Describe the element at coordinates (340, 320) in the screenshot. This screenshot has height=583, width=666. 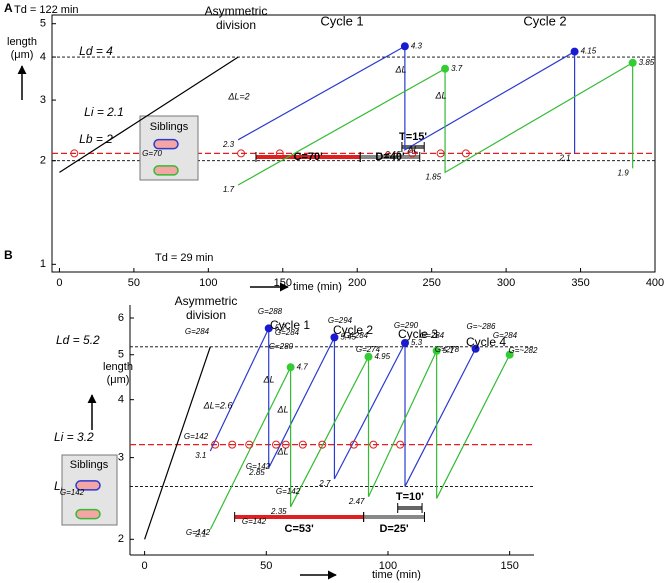
I see `annotation: G=294` at that location.